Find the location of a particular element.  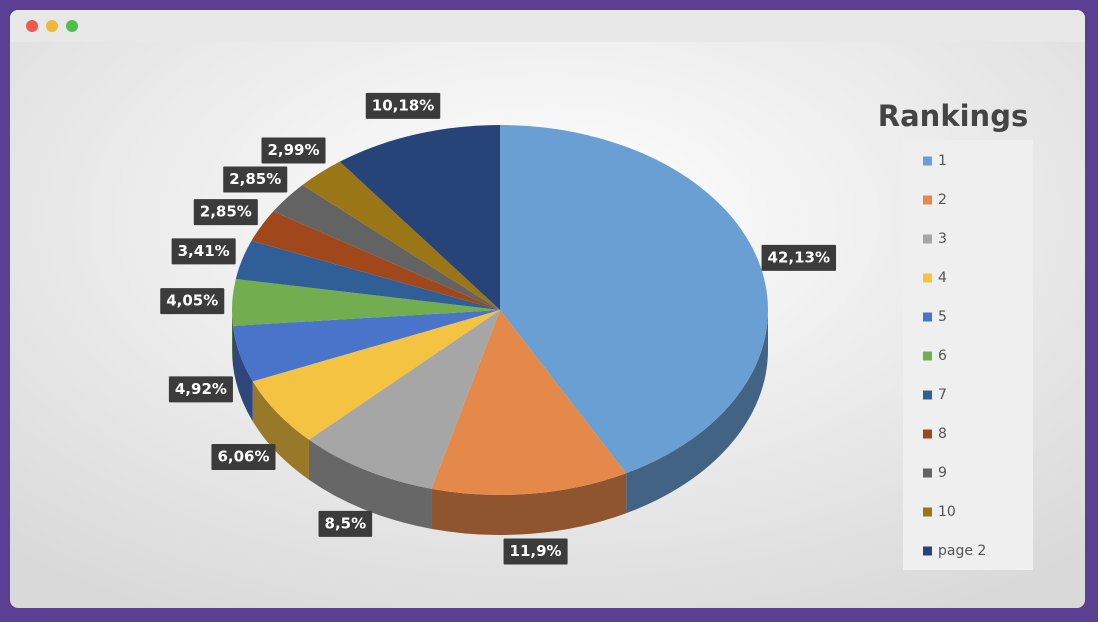

legend-label: 5 is located at coordinates (942, 317).